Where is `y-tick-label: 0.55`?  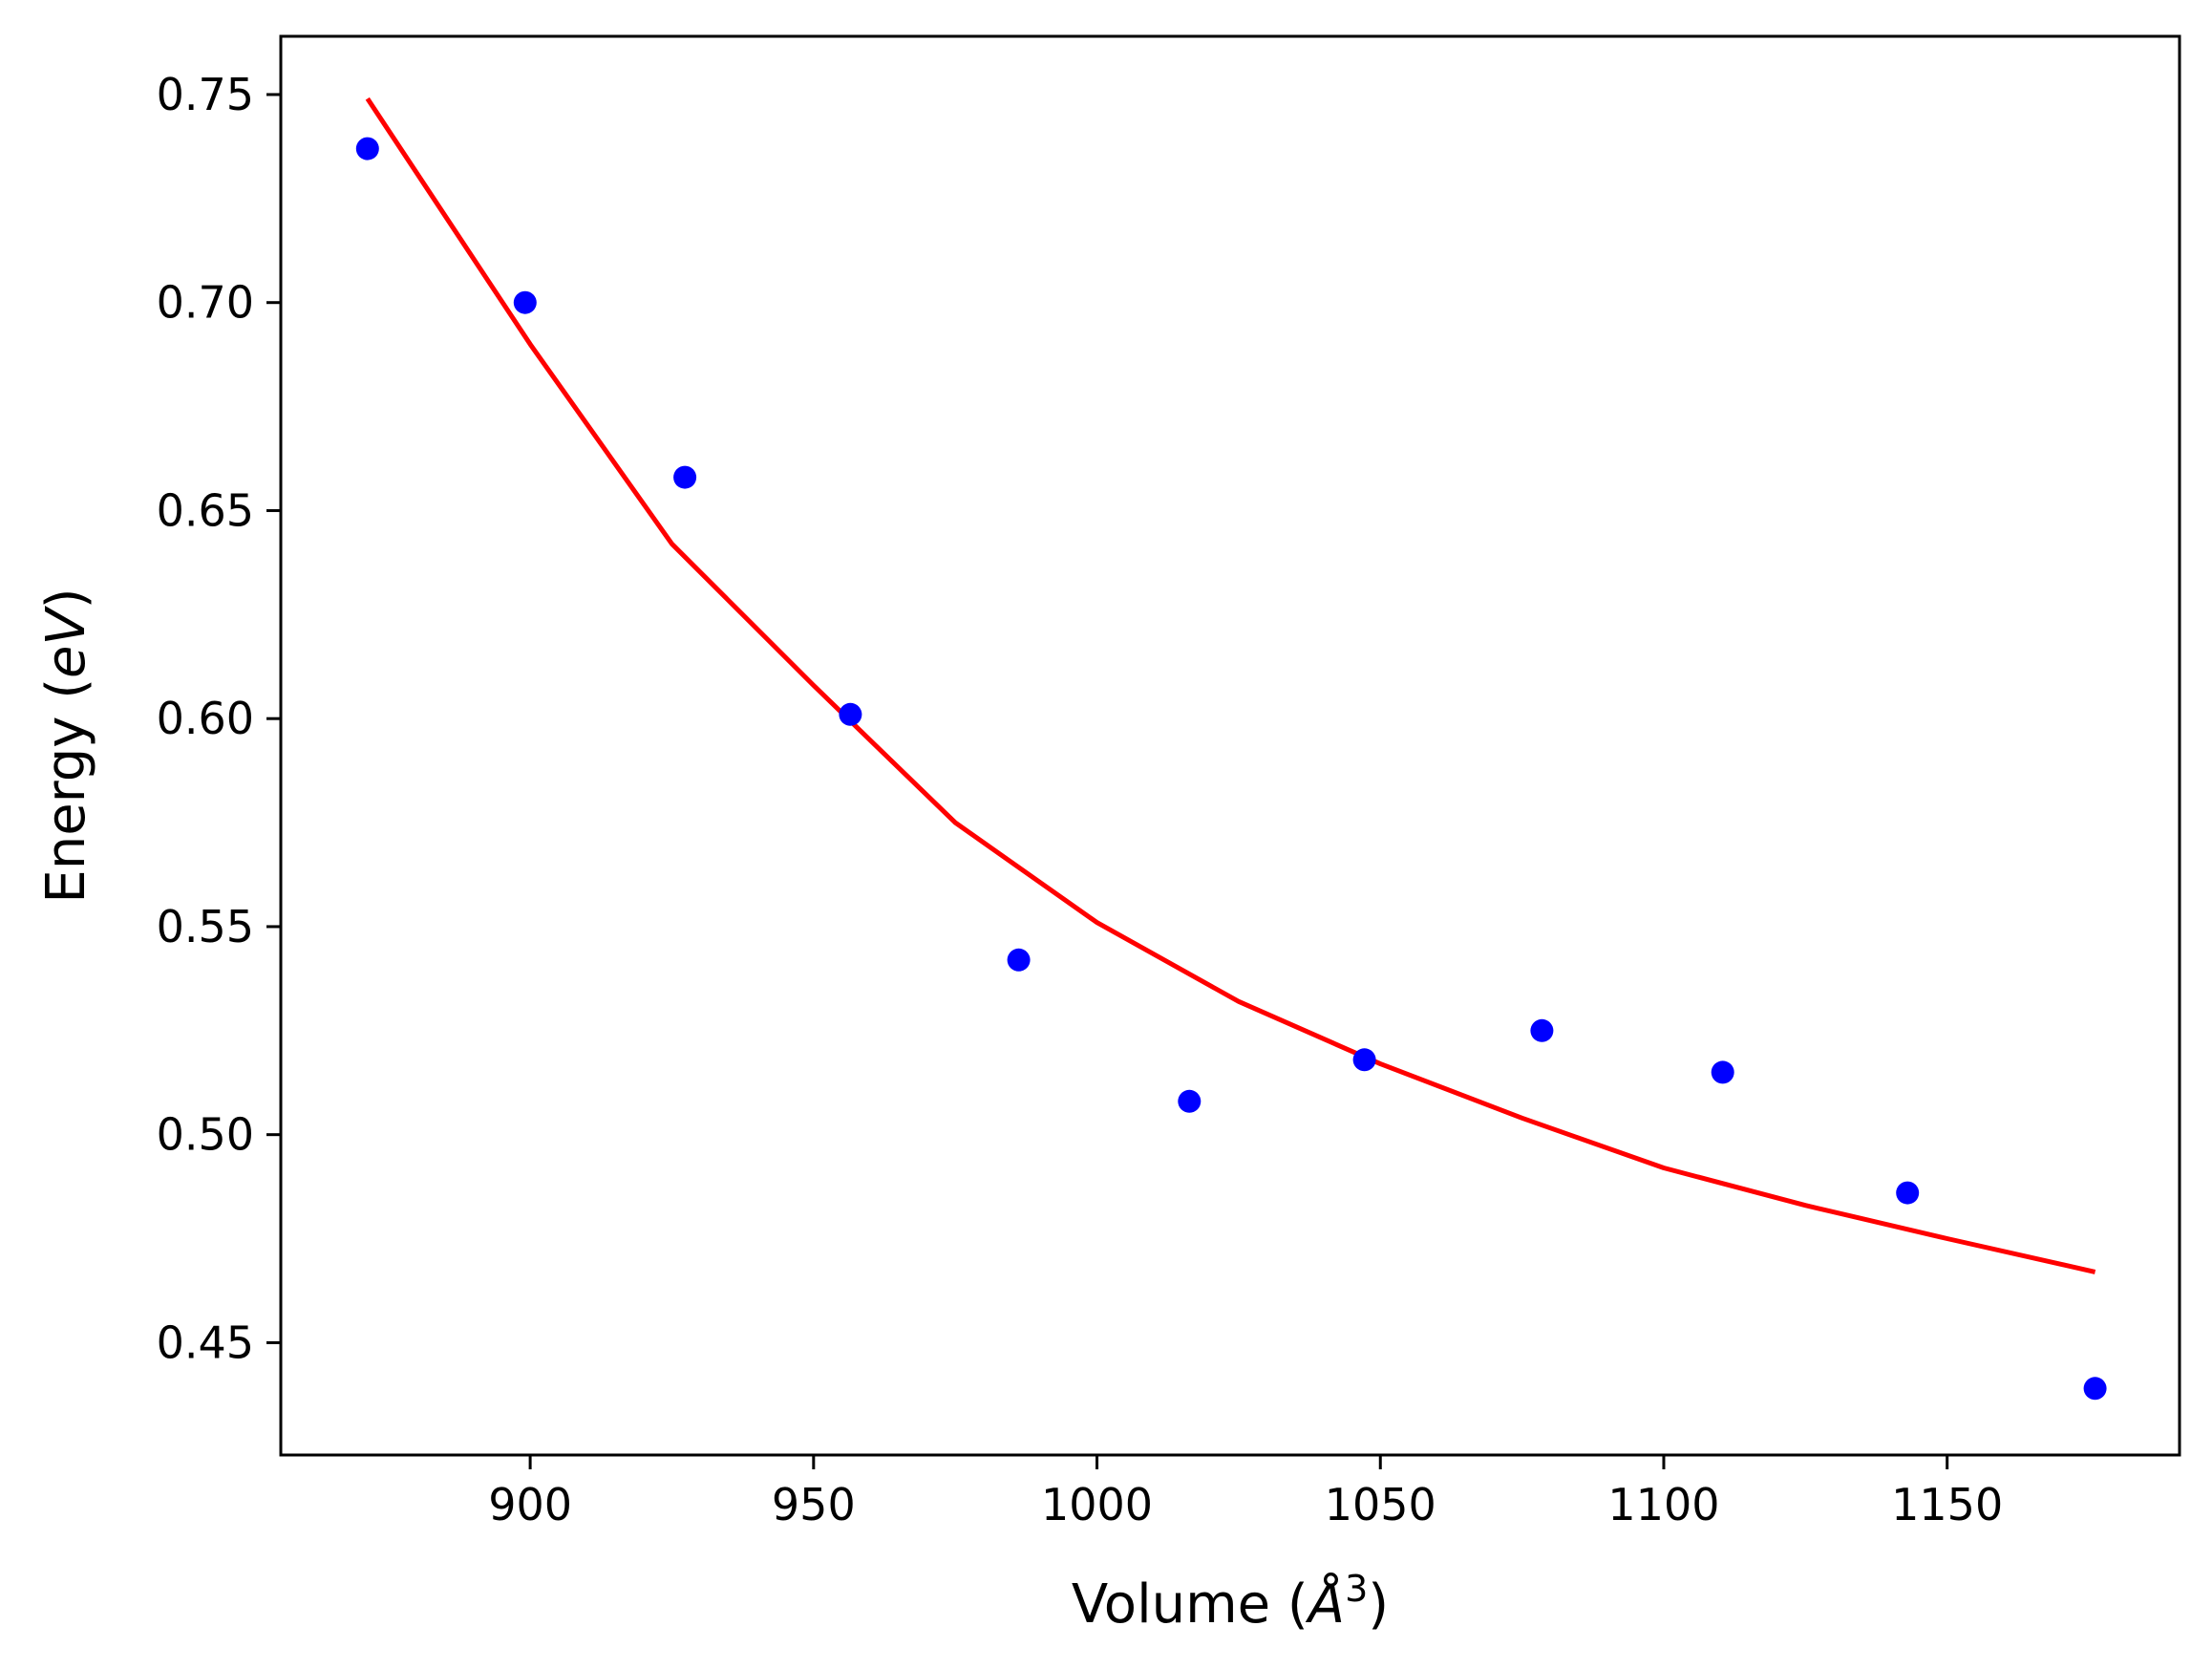
y-tick-label: 0.55 is located at coordinates (205, 926).